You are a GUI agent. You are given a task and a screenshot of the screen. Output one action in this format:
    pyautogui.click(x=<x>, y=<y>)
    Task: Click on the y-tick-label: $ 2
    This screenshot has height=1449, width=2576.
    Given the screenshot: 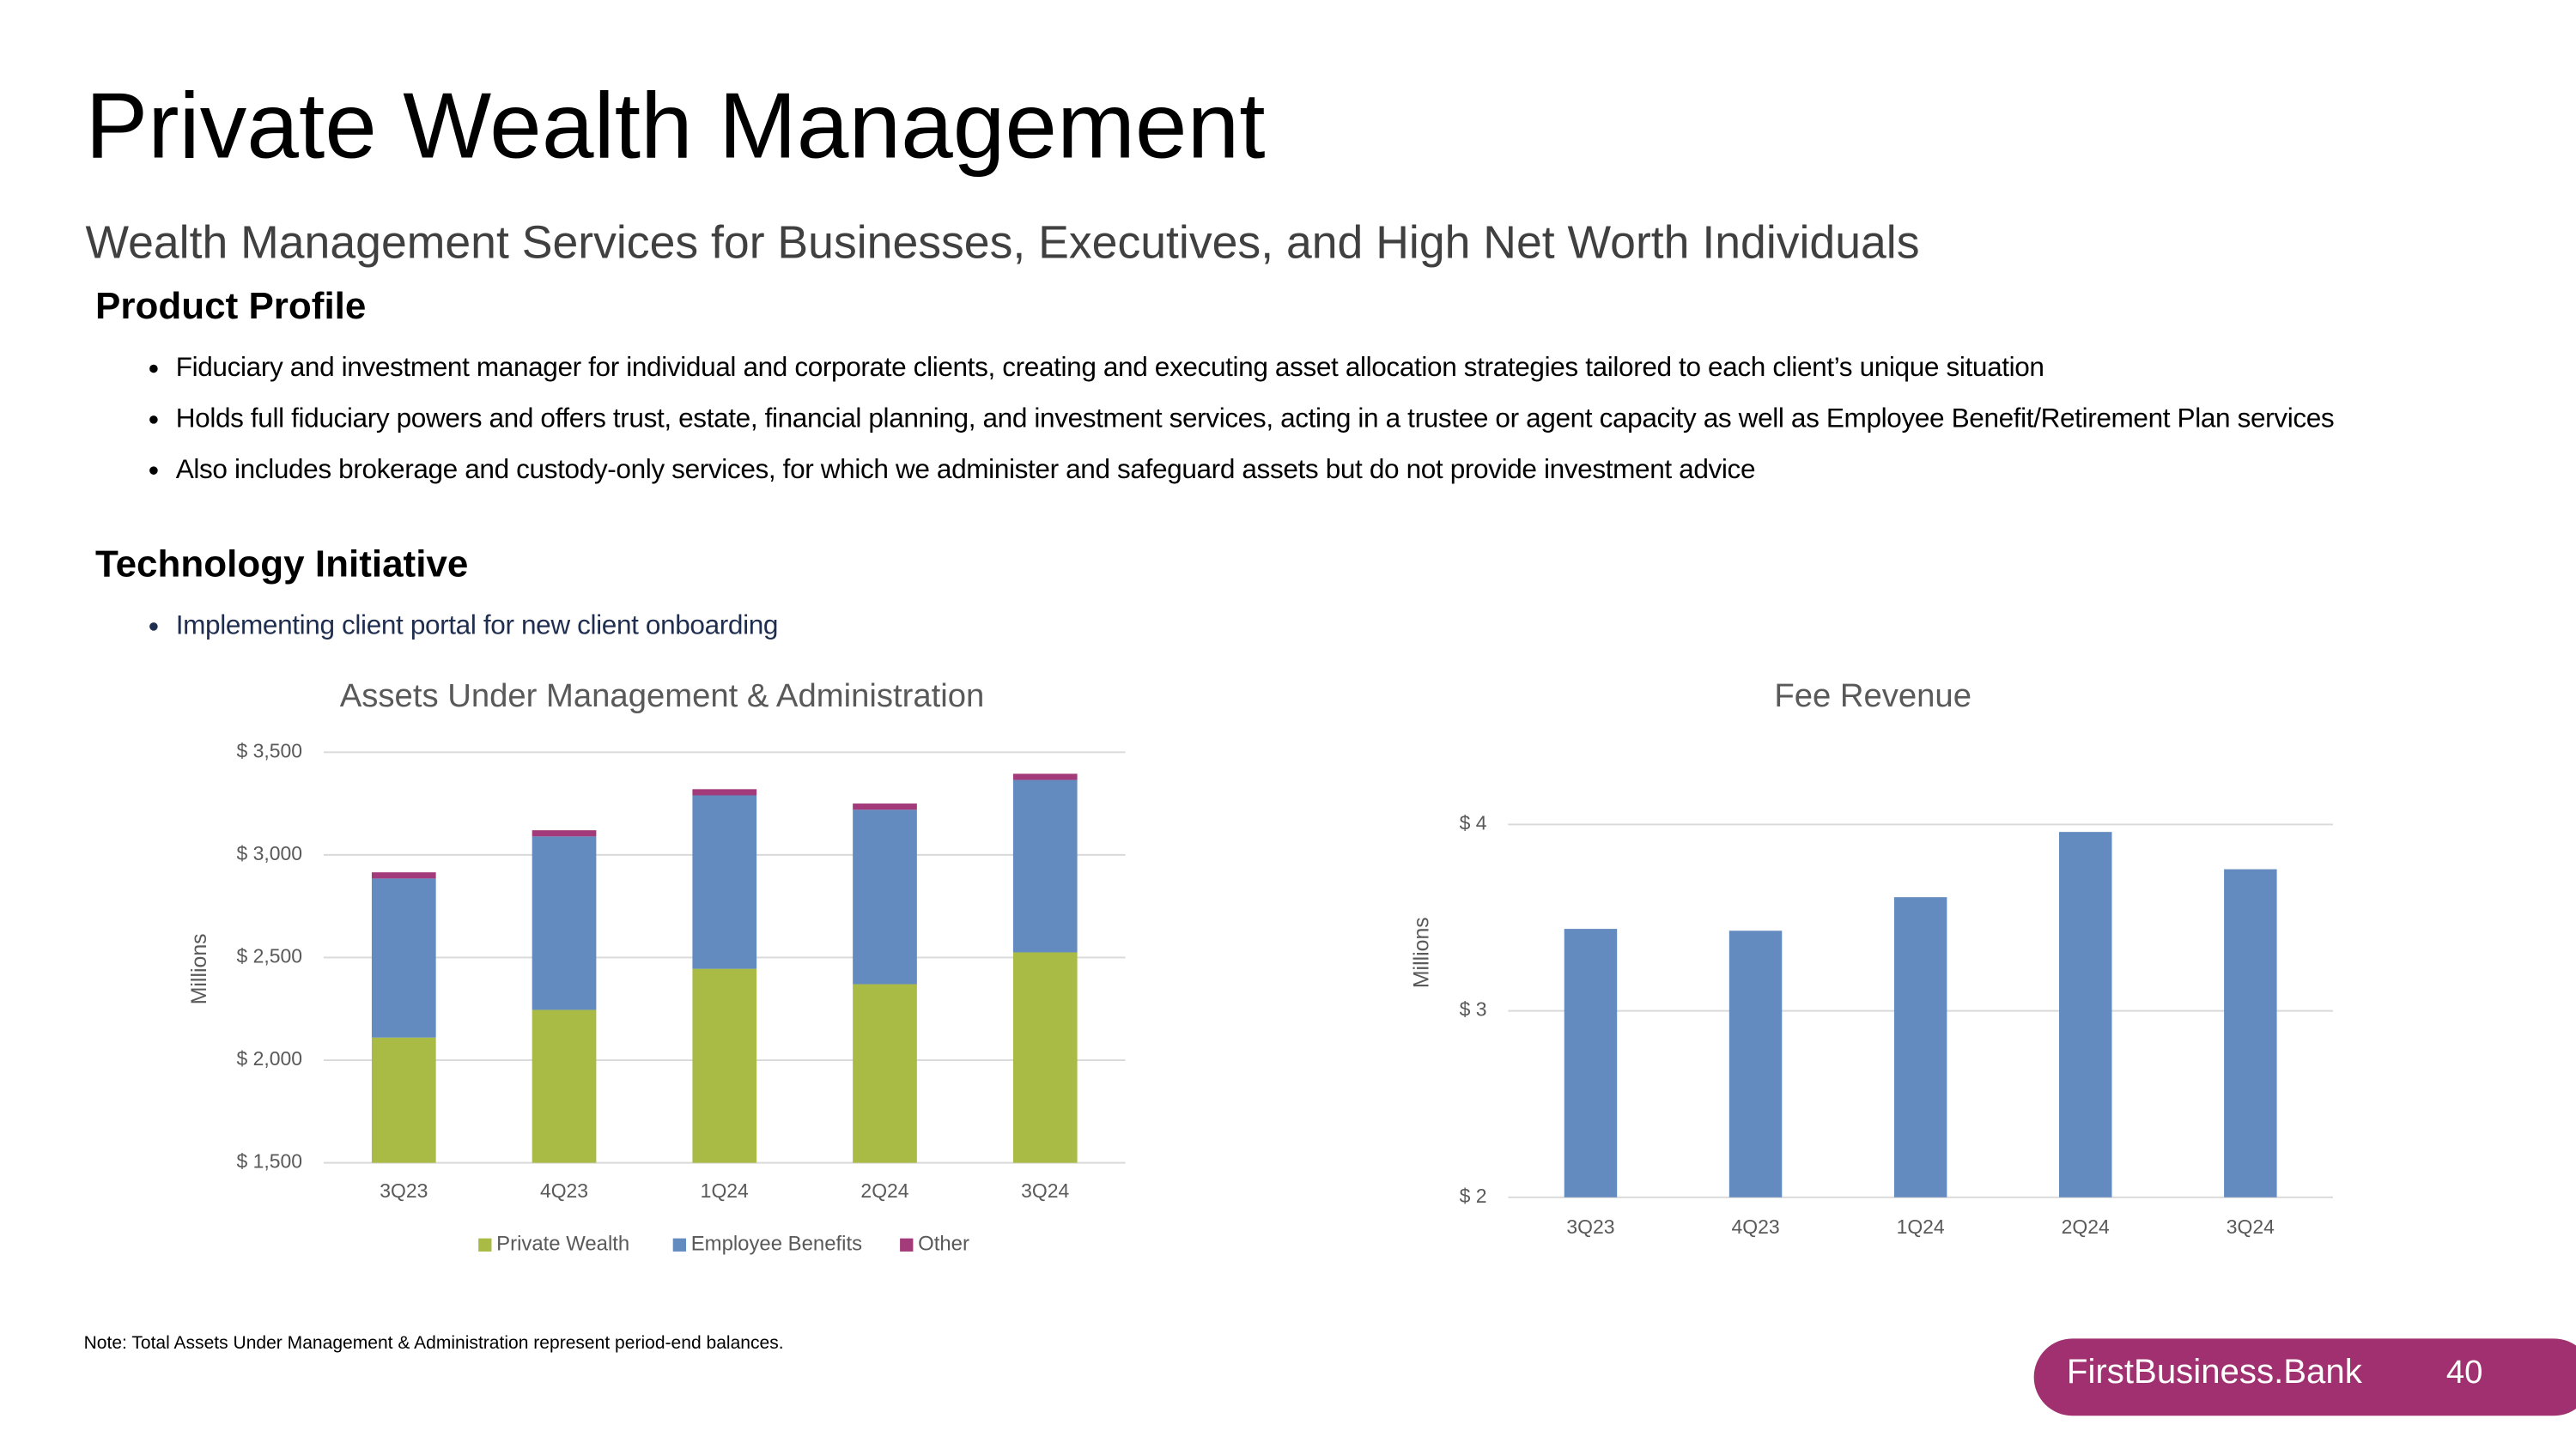 What is the action you would take?
    pyautogui.click(x=1473, y=1196)
    